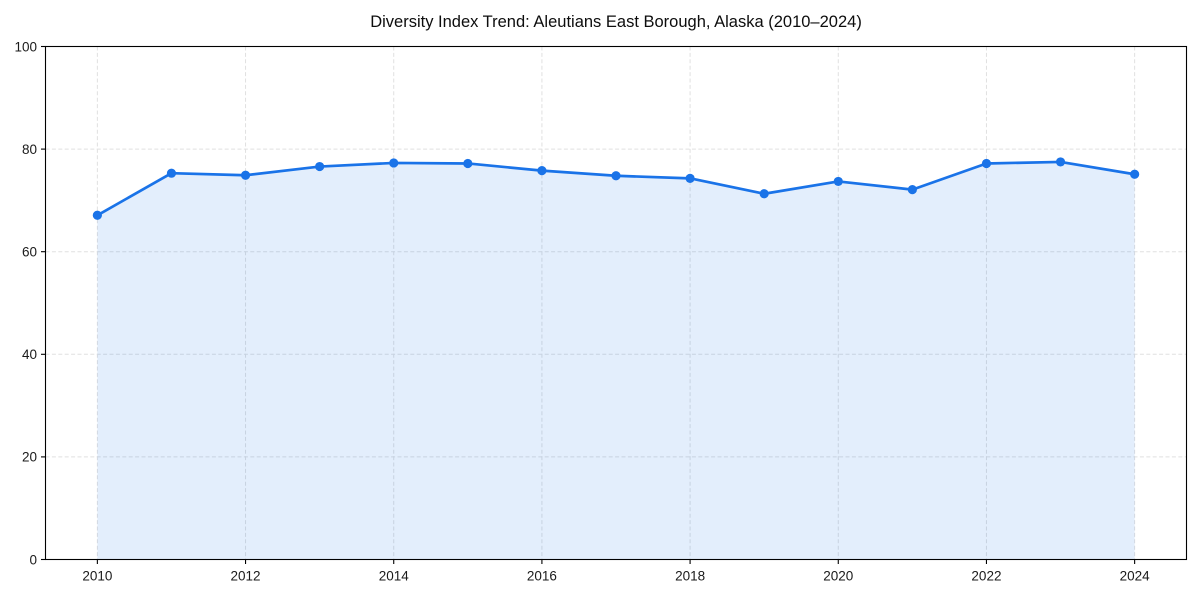 This screenshot has height=600, width=1200. What do you see at coordinates (97, 576) in the screenshot?
I see `x-tick-label: 2010` at bounding box center [97, 576].